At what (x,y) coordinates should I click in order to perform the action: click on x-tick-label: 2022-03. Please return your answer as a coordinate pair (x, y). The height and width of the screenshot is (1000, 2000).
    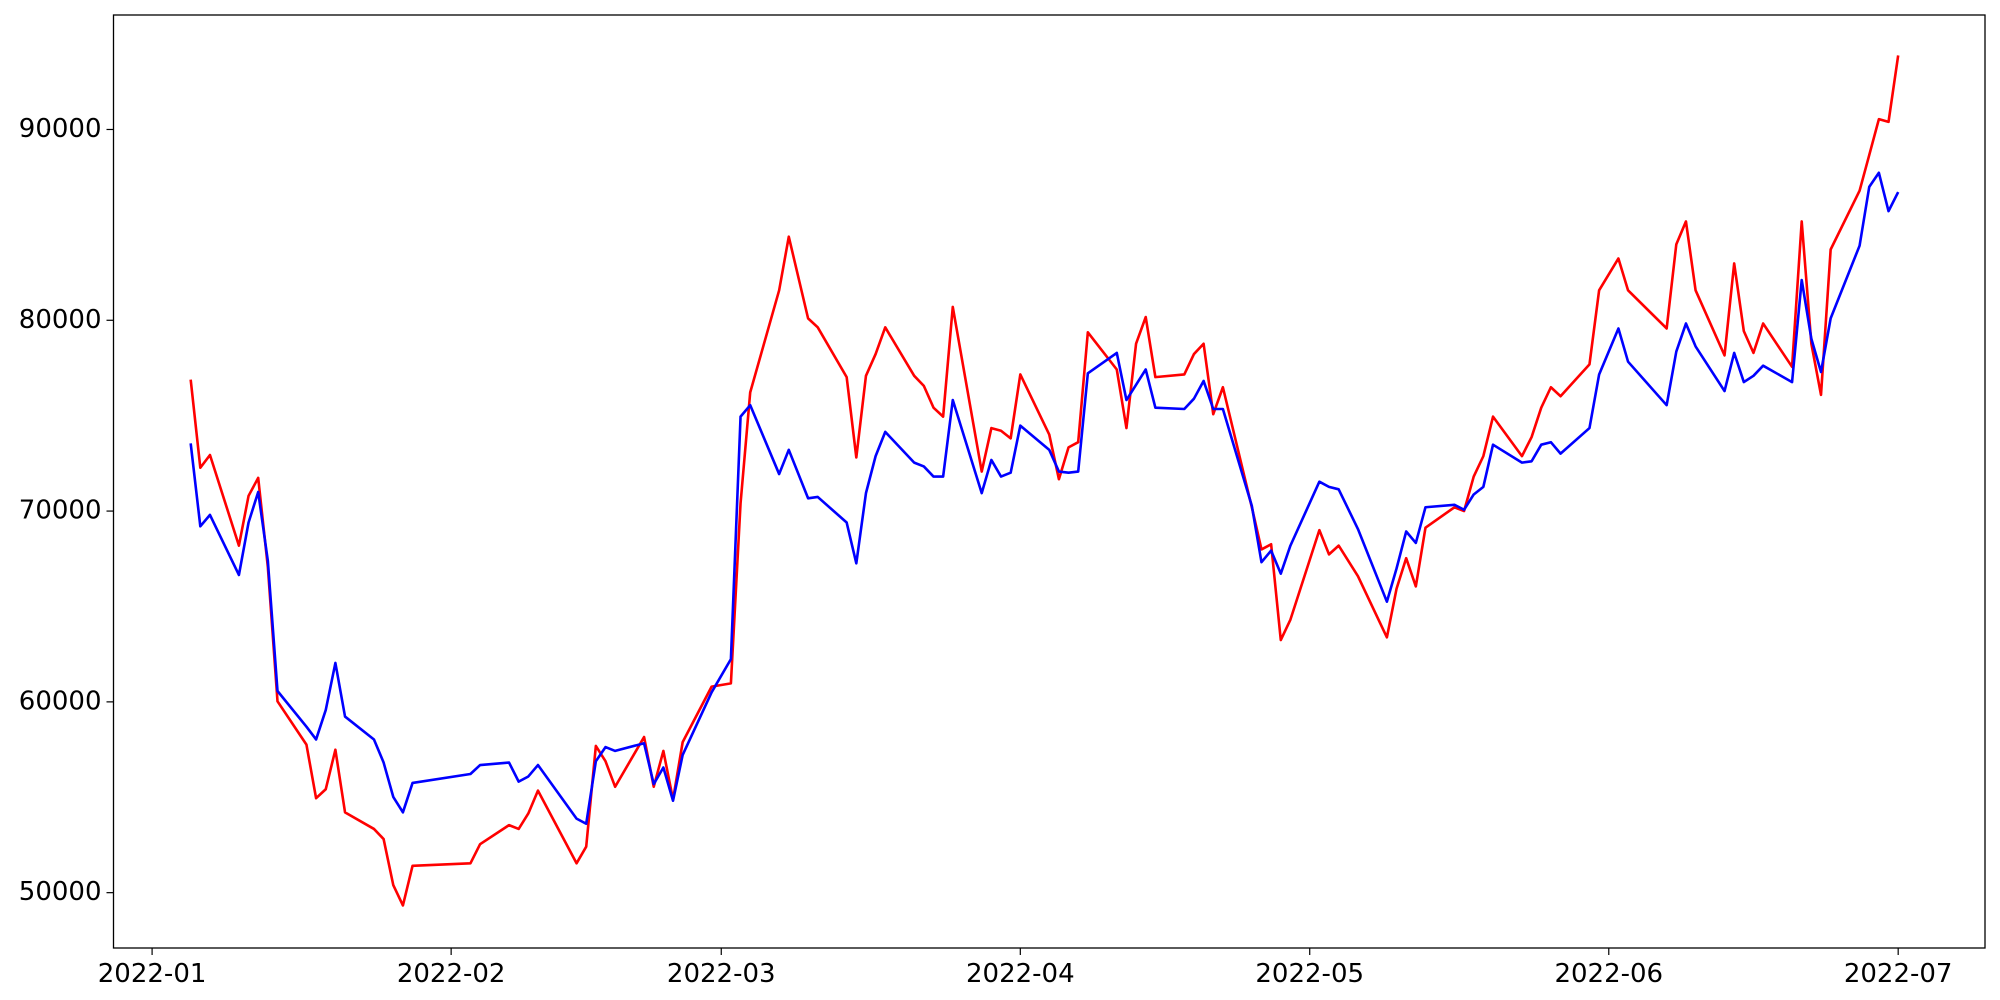
    Looking at the image, I should click on (721, 974).